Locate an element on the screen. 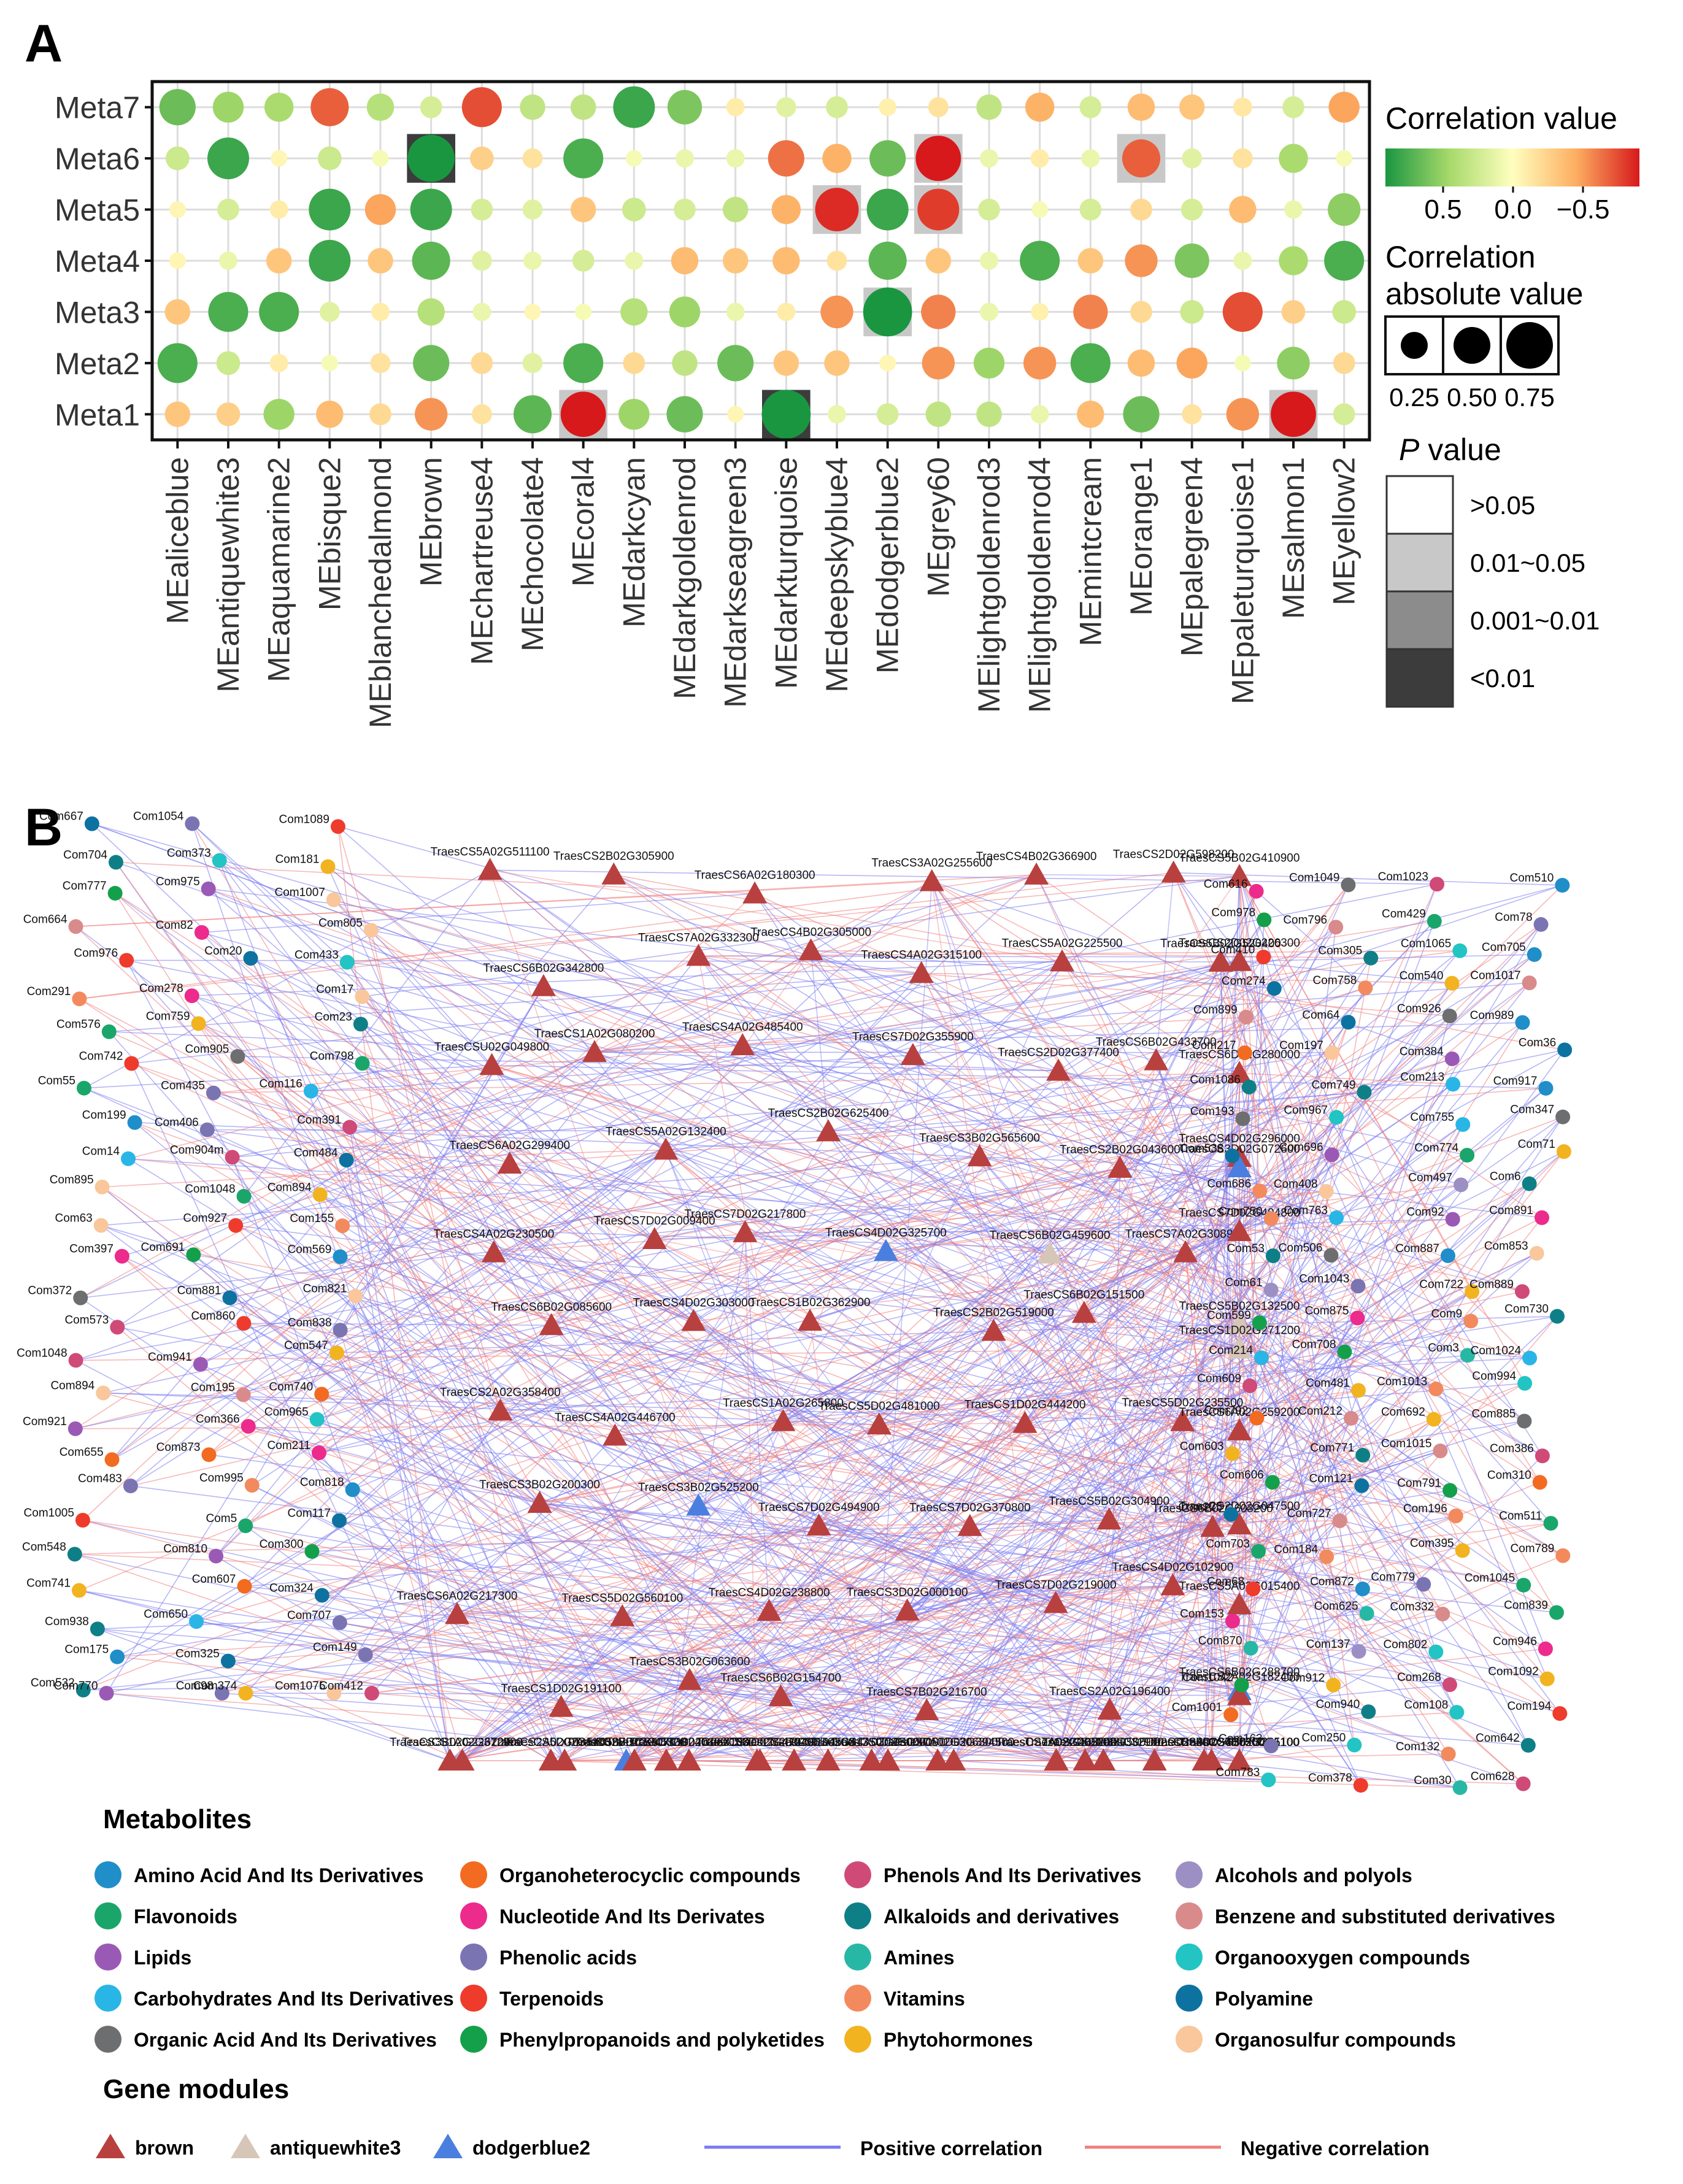  metabolite-label: Com181 is located at coordinates (297, 859).